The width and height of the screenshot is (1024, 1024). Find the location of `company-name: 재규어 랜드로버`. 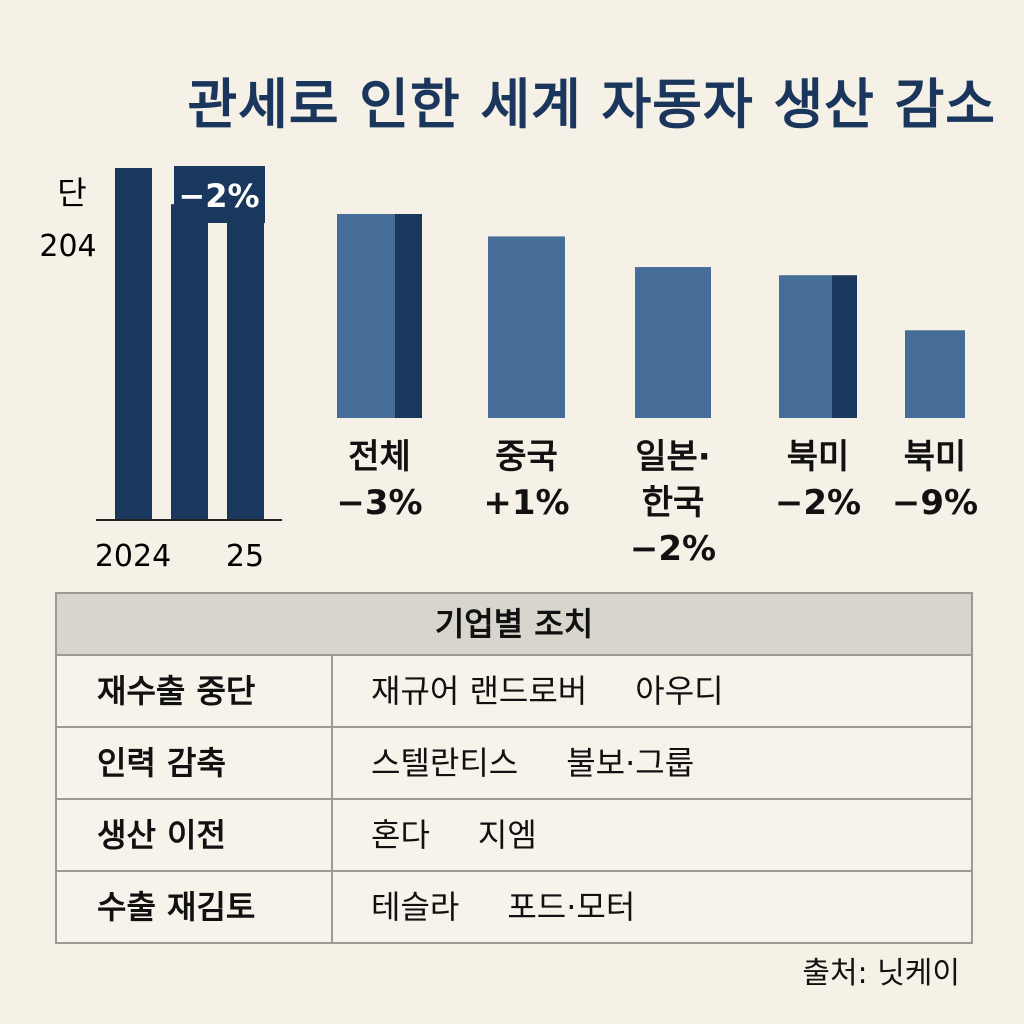

company-name: 재규어 랜드로버 is located at coordinates (479, 691).